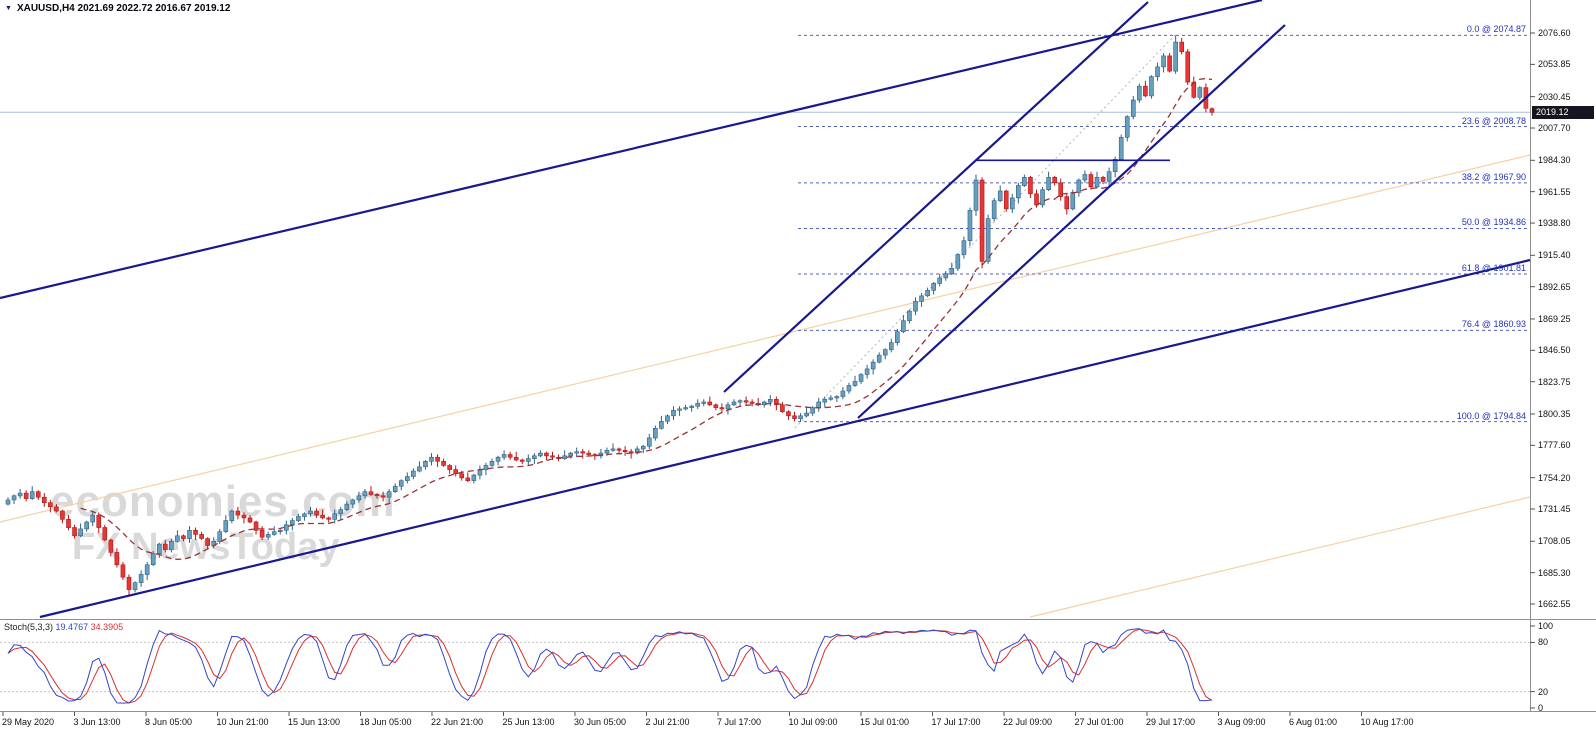 This screenshot has height=743, width=1596. What do you see at coordinates (169, 722) in the screenshot?
I see `time-axis-label: 8 Jun 05:00` at bounding box center [169, 722].